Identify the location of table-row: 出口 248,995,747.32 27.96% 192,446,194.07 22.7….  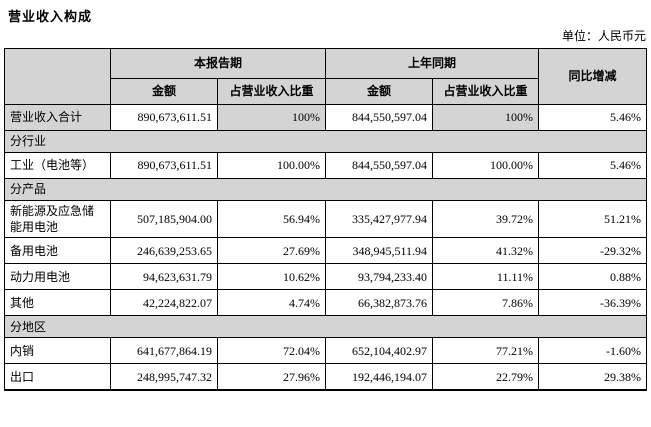
(326, 377).